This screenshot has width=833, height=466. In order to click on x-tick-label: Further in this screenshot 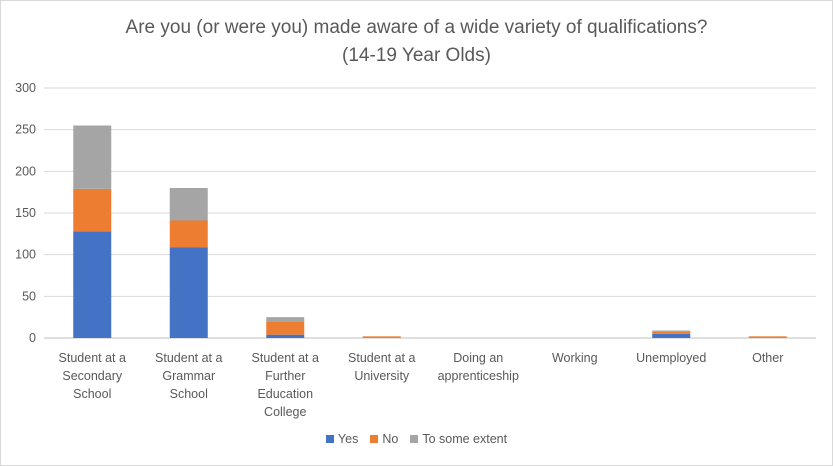, I will do `click(285, 376)`.